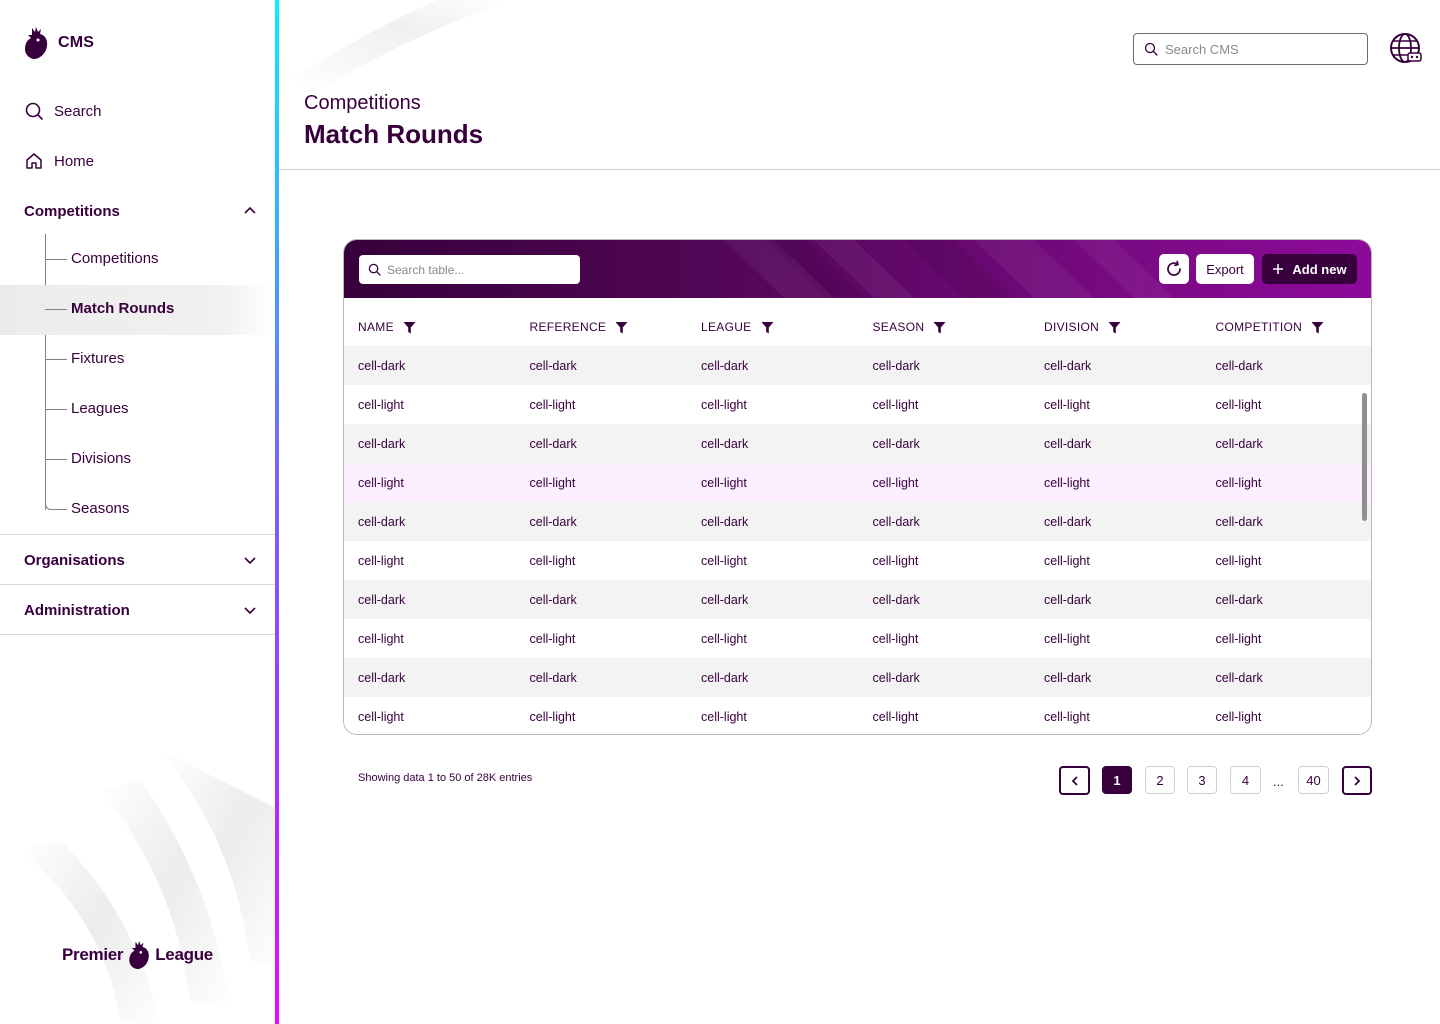 Image resolution: width=1440 pixels, height=1024 pixels. What do you see at coordinates (1259, 327) in the screenshot?
I see `column-header-label: COMPETITION` at bounding box center [1259, 327].